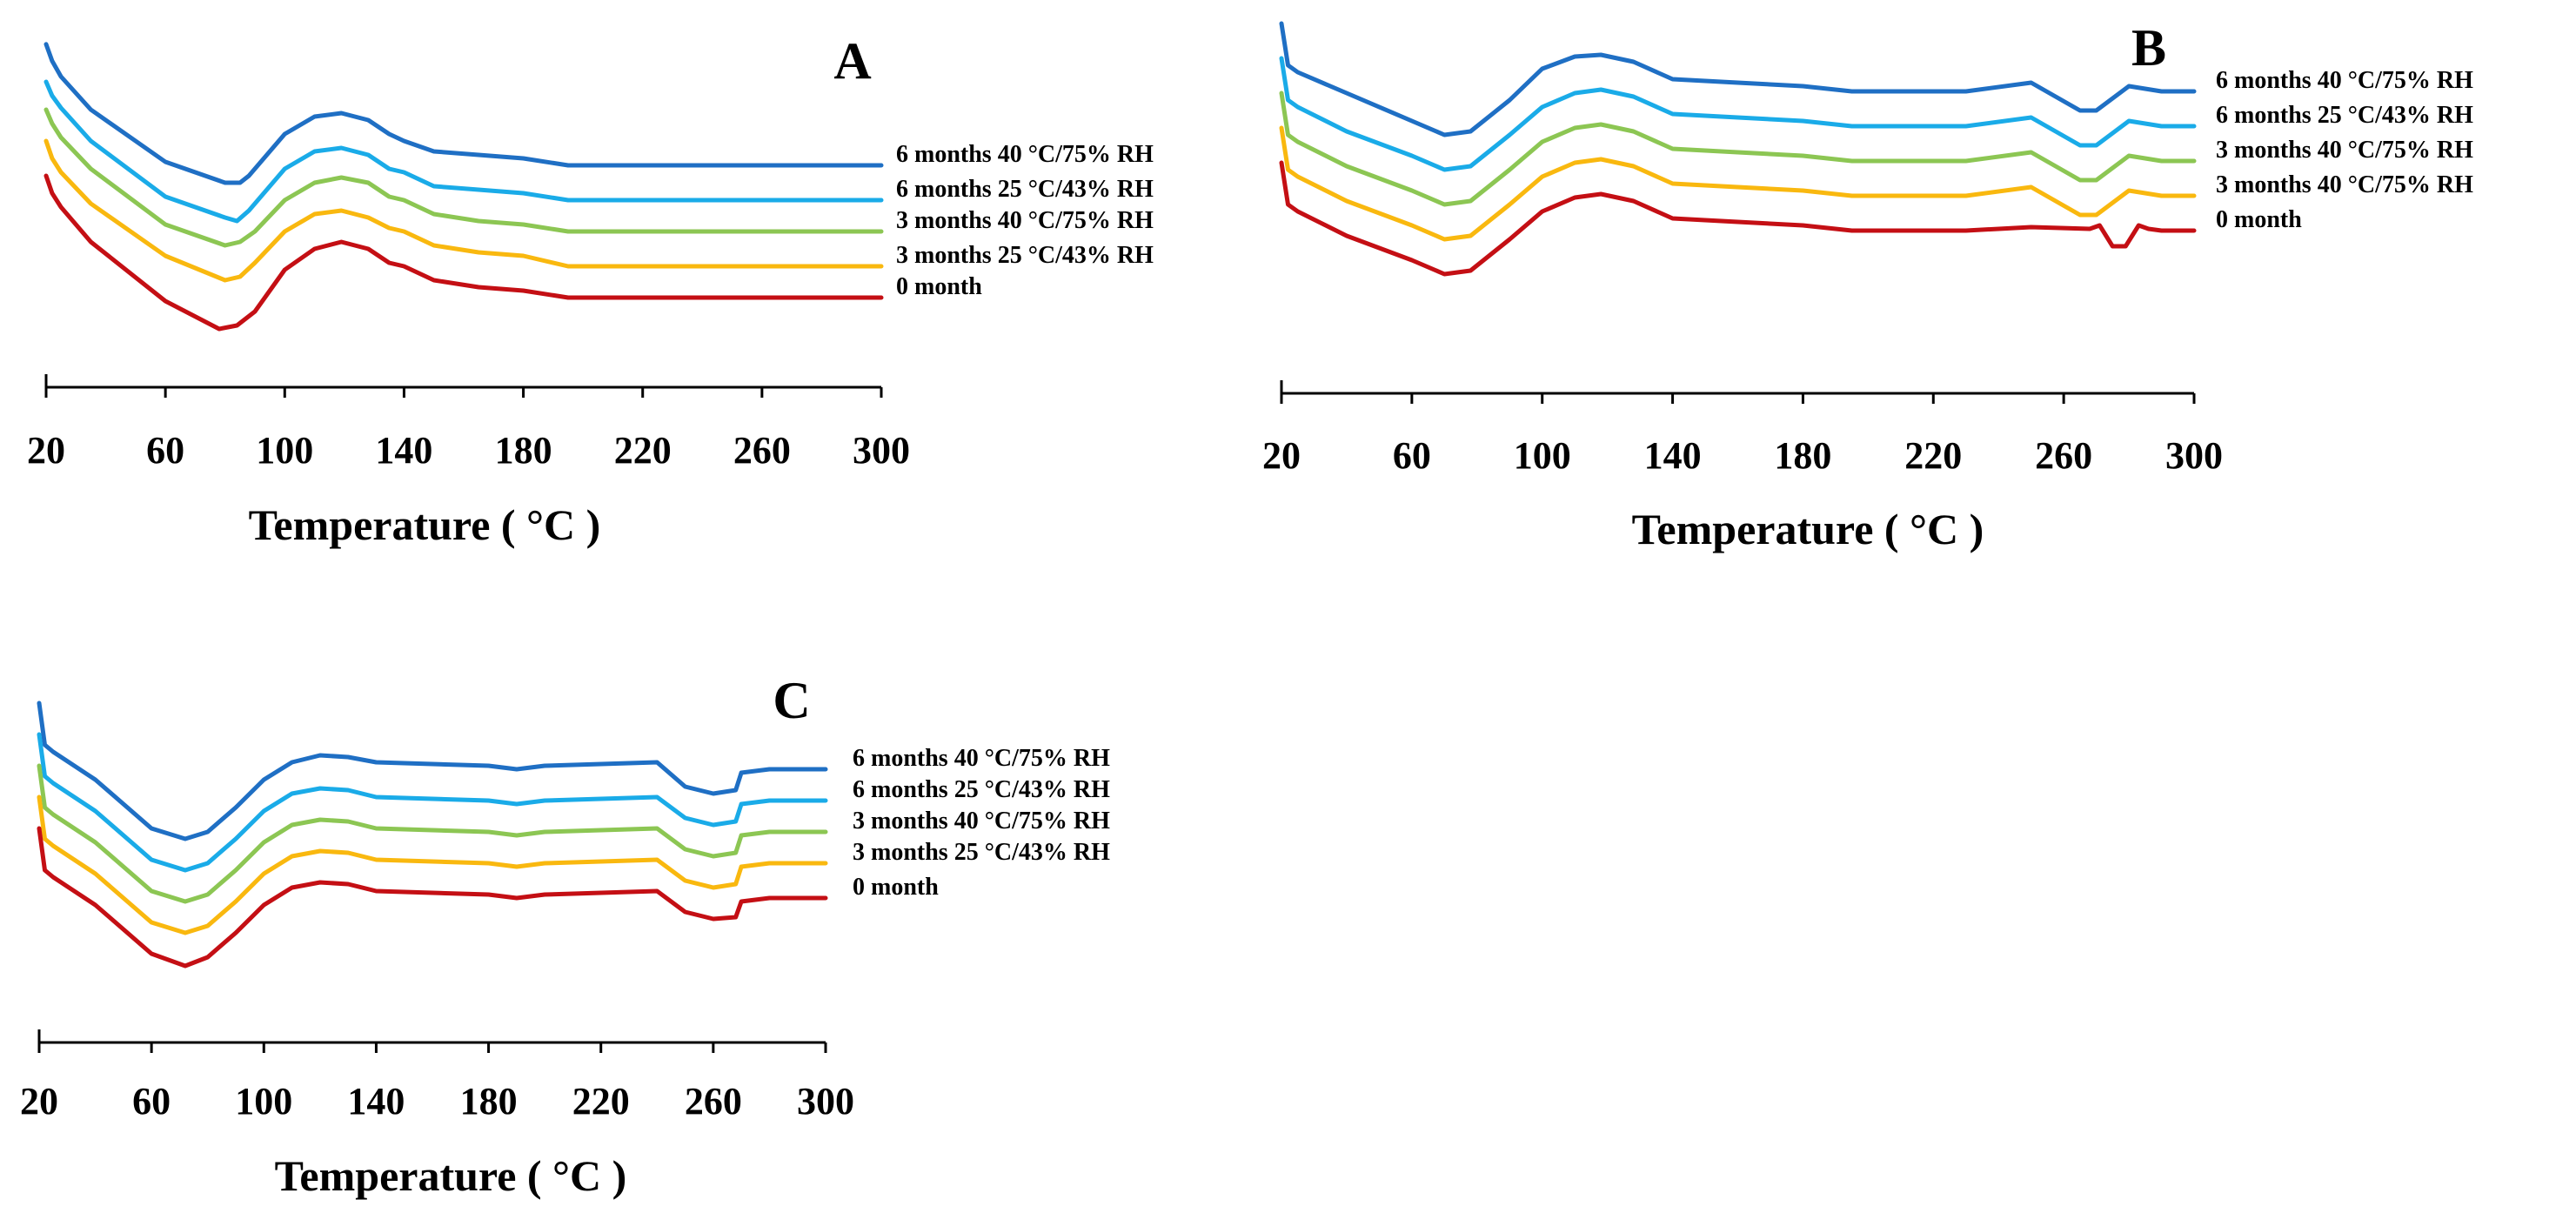 The image size is (2576, 1220). I want to click on panel-letter: C, so click(791, 700).